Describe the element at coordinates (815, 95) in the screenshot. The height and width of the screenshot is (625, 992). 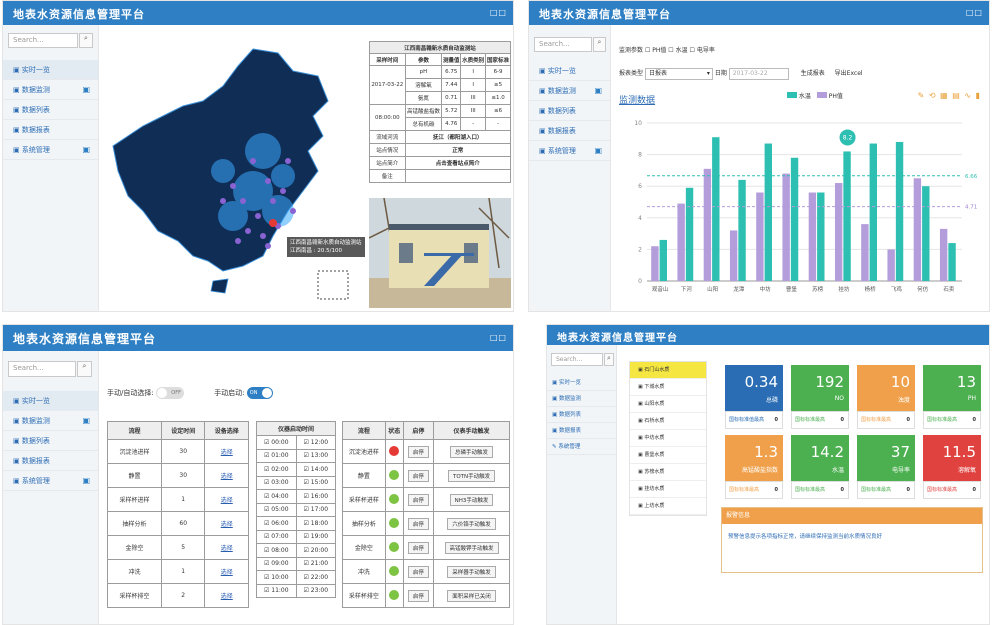
I see `chart-legend: 水温 PH值` at that location.